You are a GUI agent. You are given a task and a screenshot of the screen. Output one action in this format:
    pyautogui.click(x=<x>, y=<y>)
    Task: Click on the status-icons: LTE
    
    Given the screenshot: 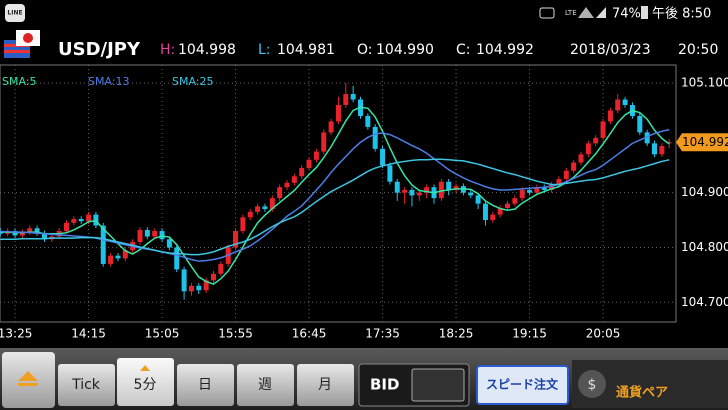 What is the action you would take?
    pyautogui.click(x=572, y=13)
    